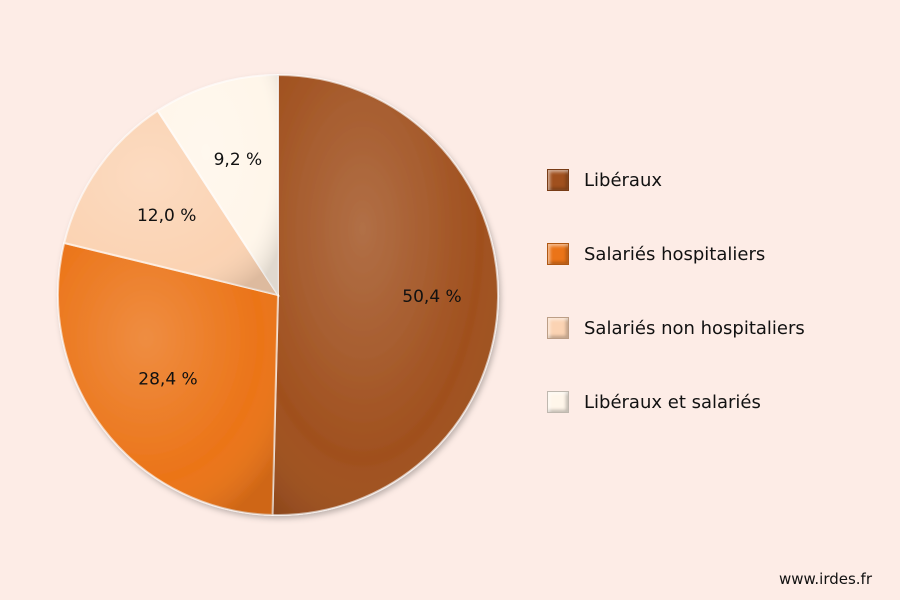  Describe the element at coordinates (238, 160) in the screenshot. I see `pie-label-liberaux-et-salaries: 9,2 %` at that location.